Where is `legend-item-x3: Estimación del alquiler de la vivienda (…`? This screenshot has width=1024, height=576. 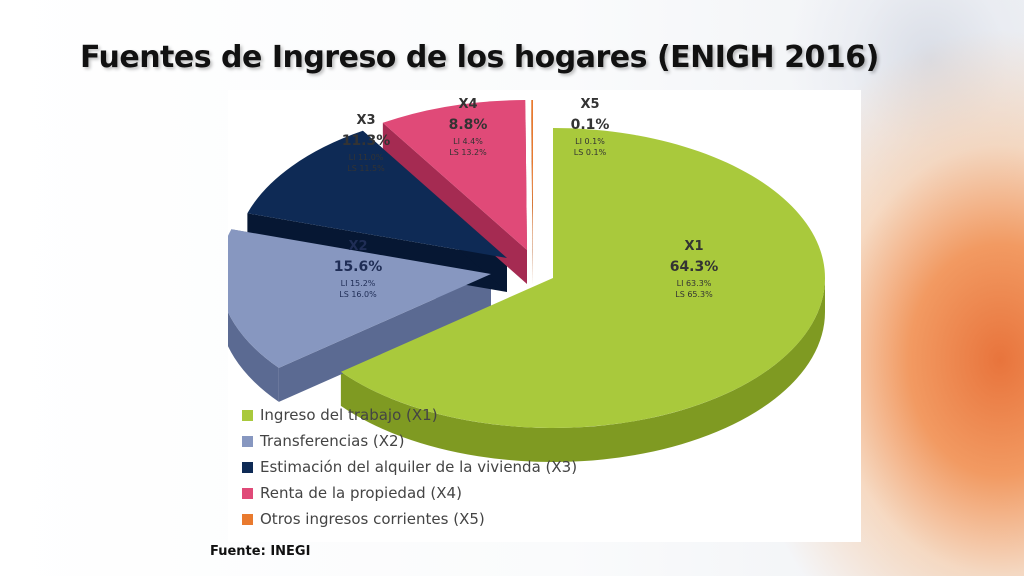
legend-item-x3: Estimación del alquiler de la vivienda (… is located at coordinates (409, 467).